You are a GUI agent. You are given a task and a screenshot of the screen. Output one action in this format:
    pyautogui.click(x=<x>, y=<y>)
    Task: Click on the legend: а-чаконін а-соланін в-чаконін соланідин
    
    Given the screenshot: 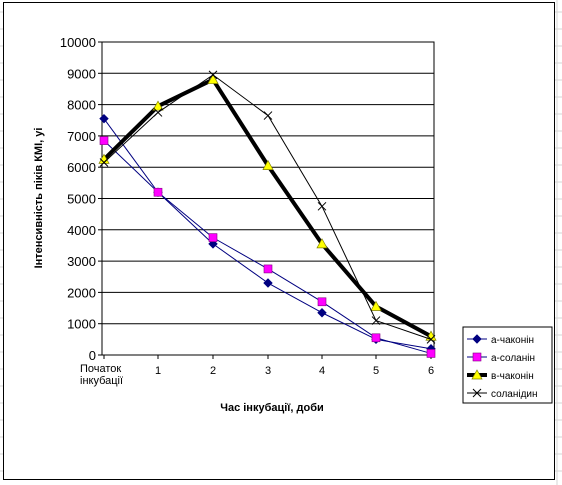 What is the action you would take?
    pyautogui.click(x=507, y=365)
    